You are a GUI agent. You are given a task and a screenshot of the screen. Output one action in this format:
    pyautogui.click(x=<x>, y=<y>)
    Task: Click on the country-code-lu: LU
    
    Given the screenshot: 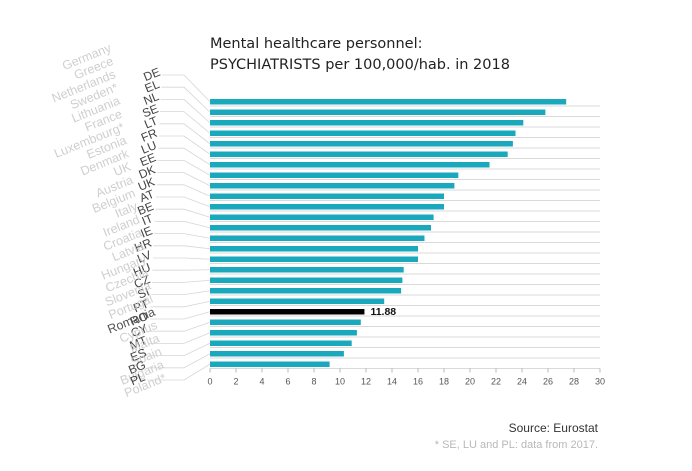 What is the action you would take?
    pyautogui.click(x=148, y=147)
    